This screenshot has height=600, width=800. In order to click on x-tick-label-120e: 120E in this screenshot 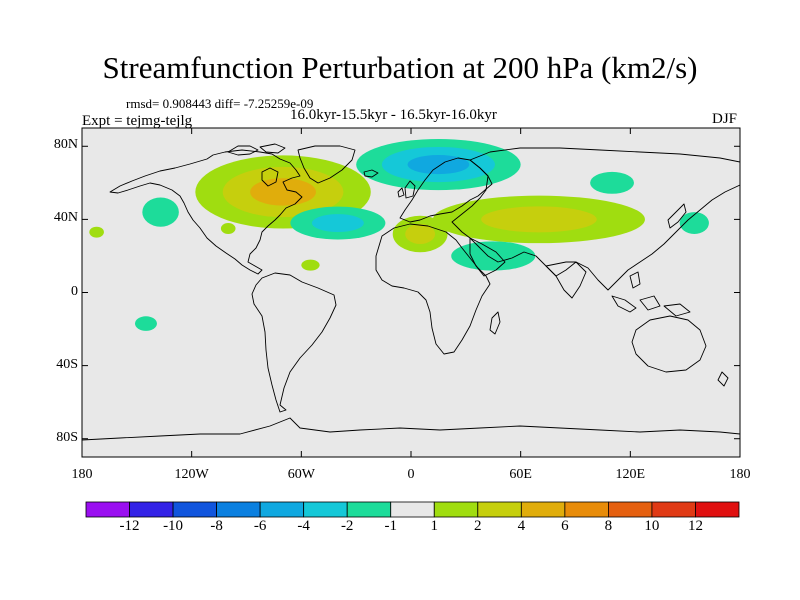, I will do `click(630, 474)`.